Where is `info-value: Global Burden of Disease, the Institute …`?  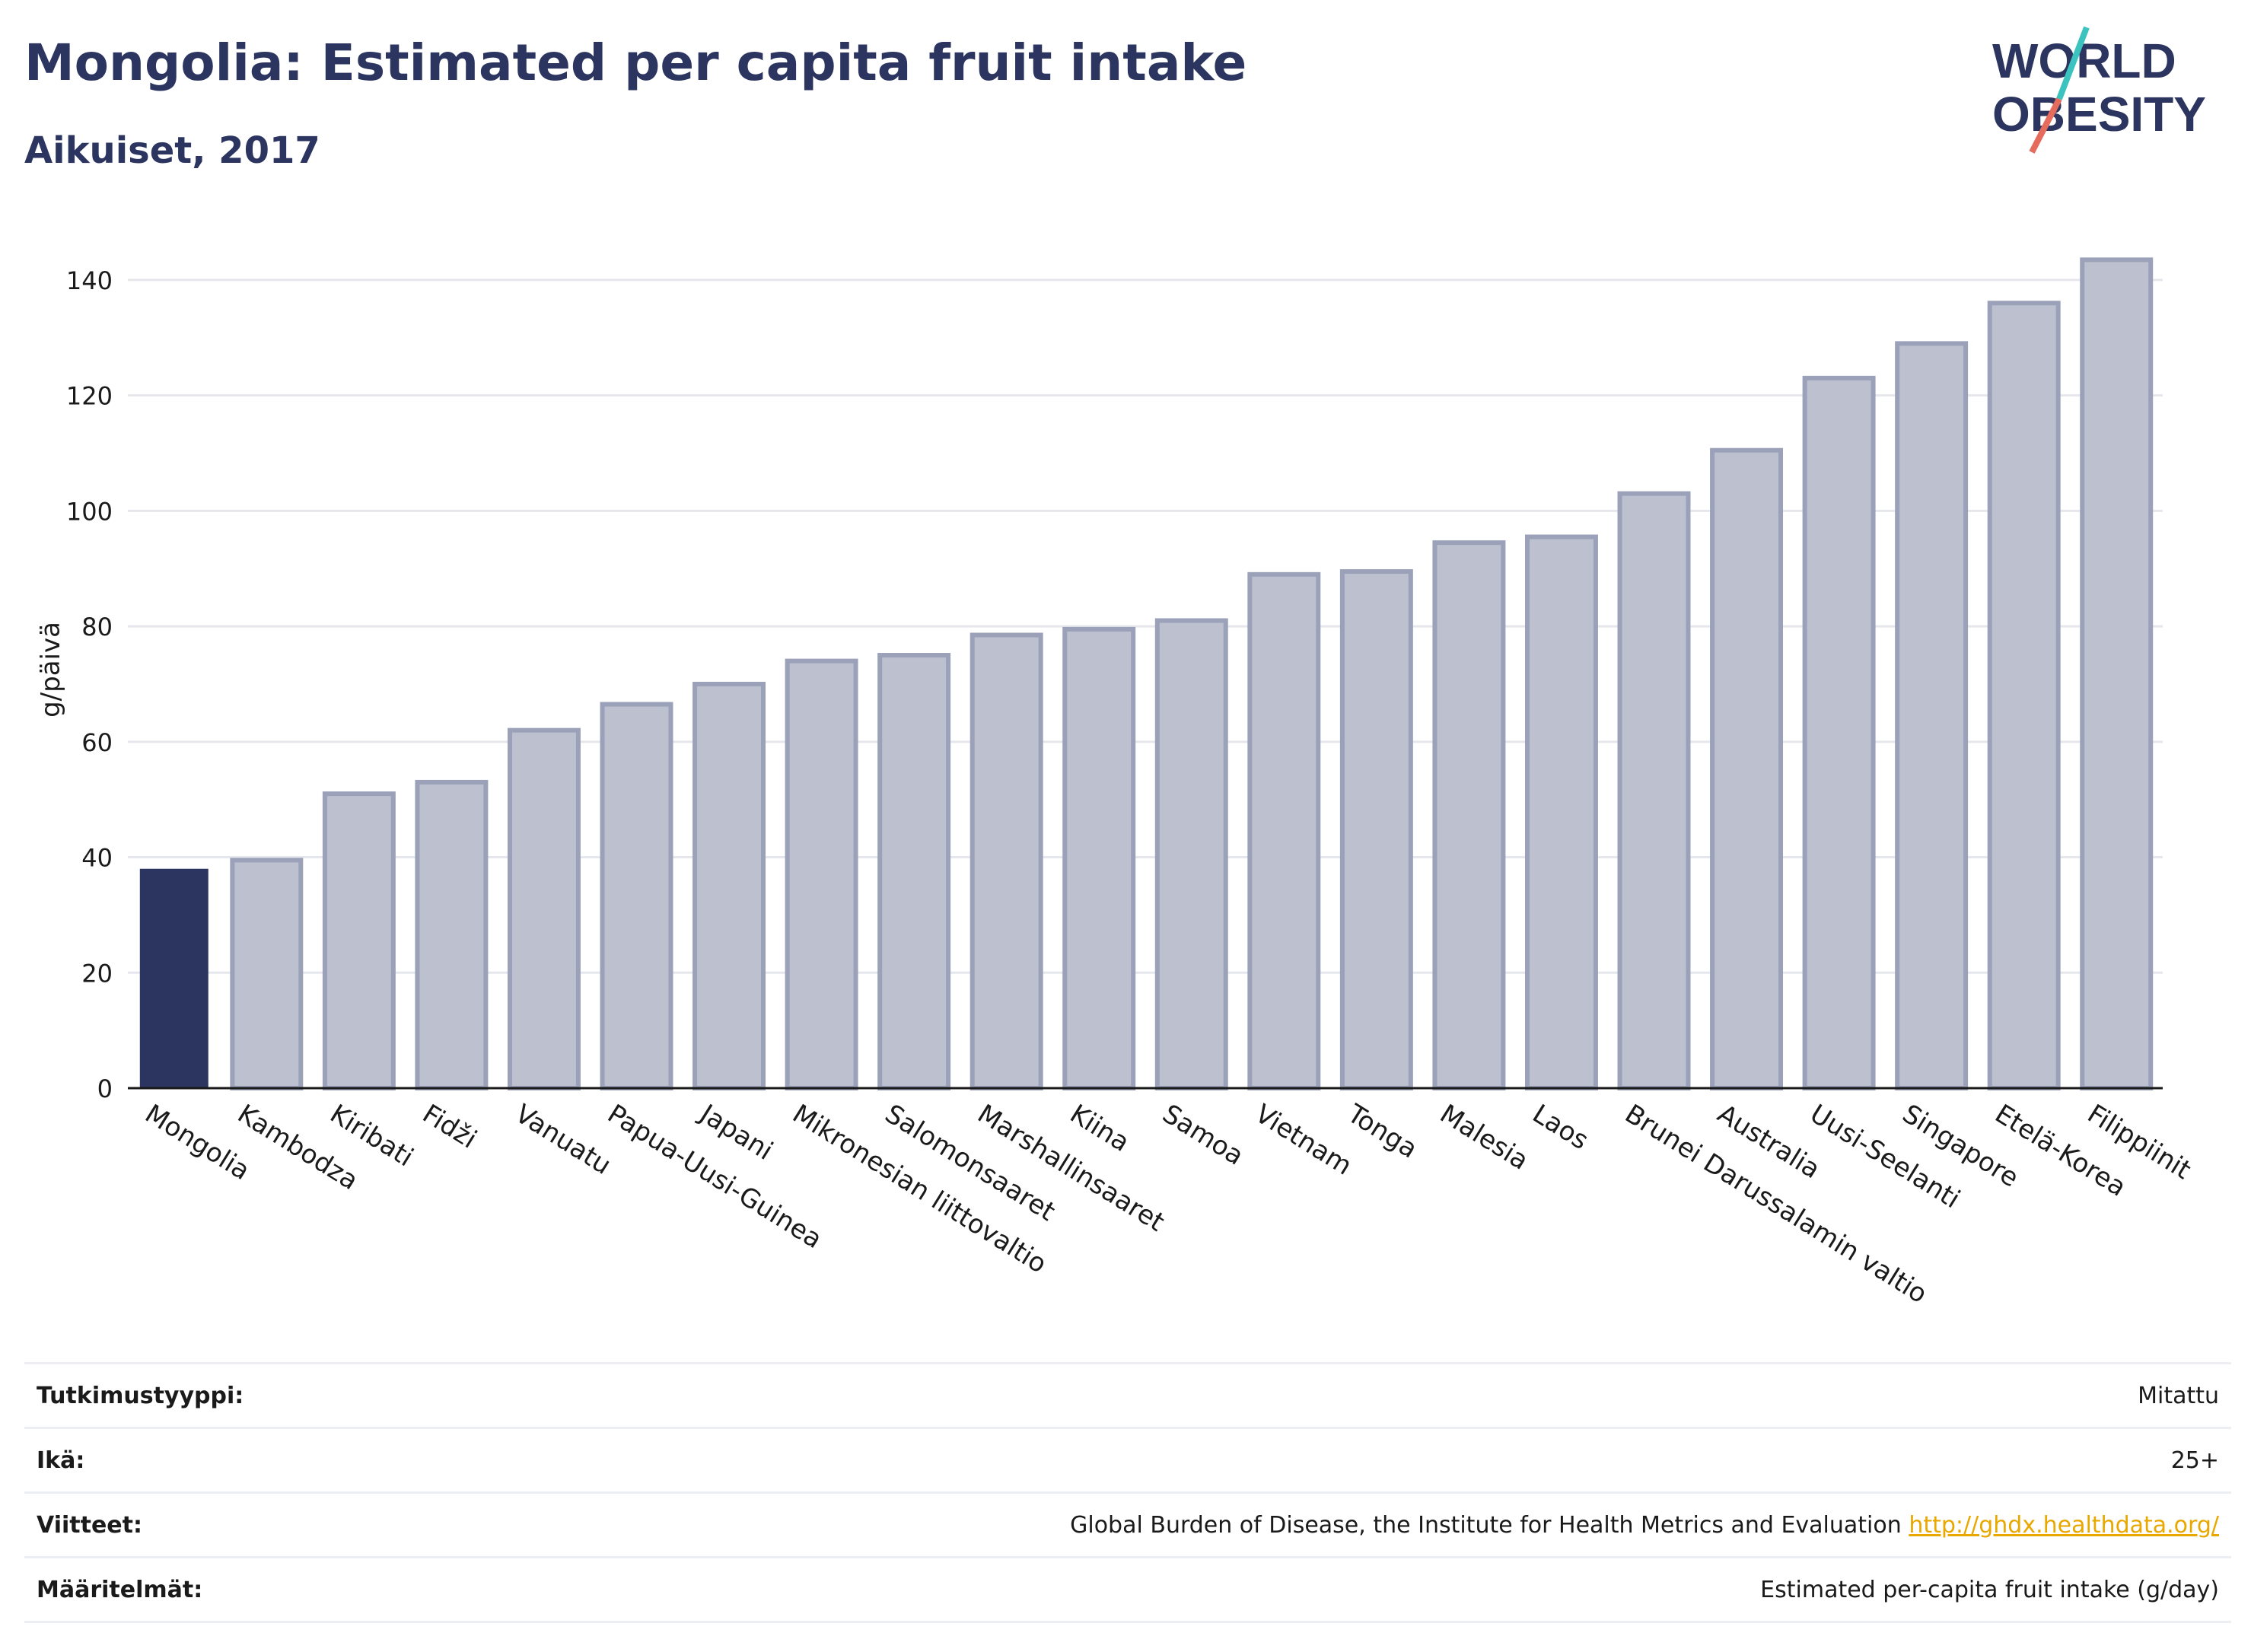 info-value: Global Burden of Disease, the Institute … is located at coordinates (1486, 1525).